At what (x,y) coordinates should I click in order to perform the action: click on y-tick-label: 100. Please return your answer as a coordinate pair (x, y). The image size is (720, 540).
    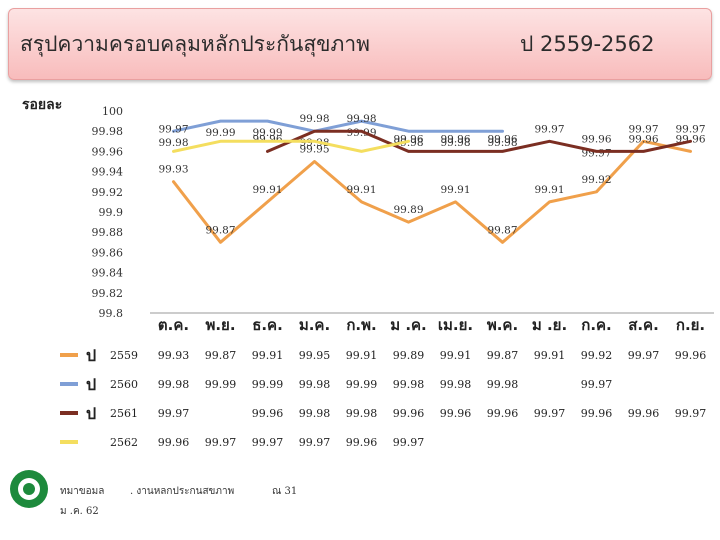
    Looking at the image, I should click on (112, 111).